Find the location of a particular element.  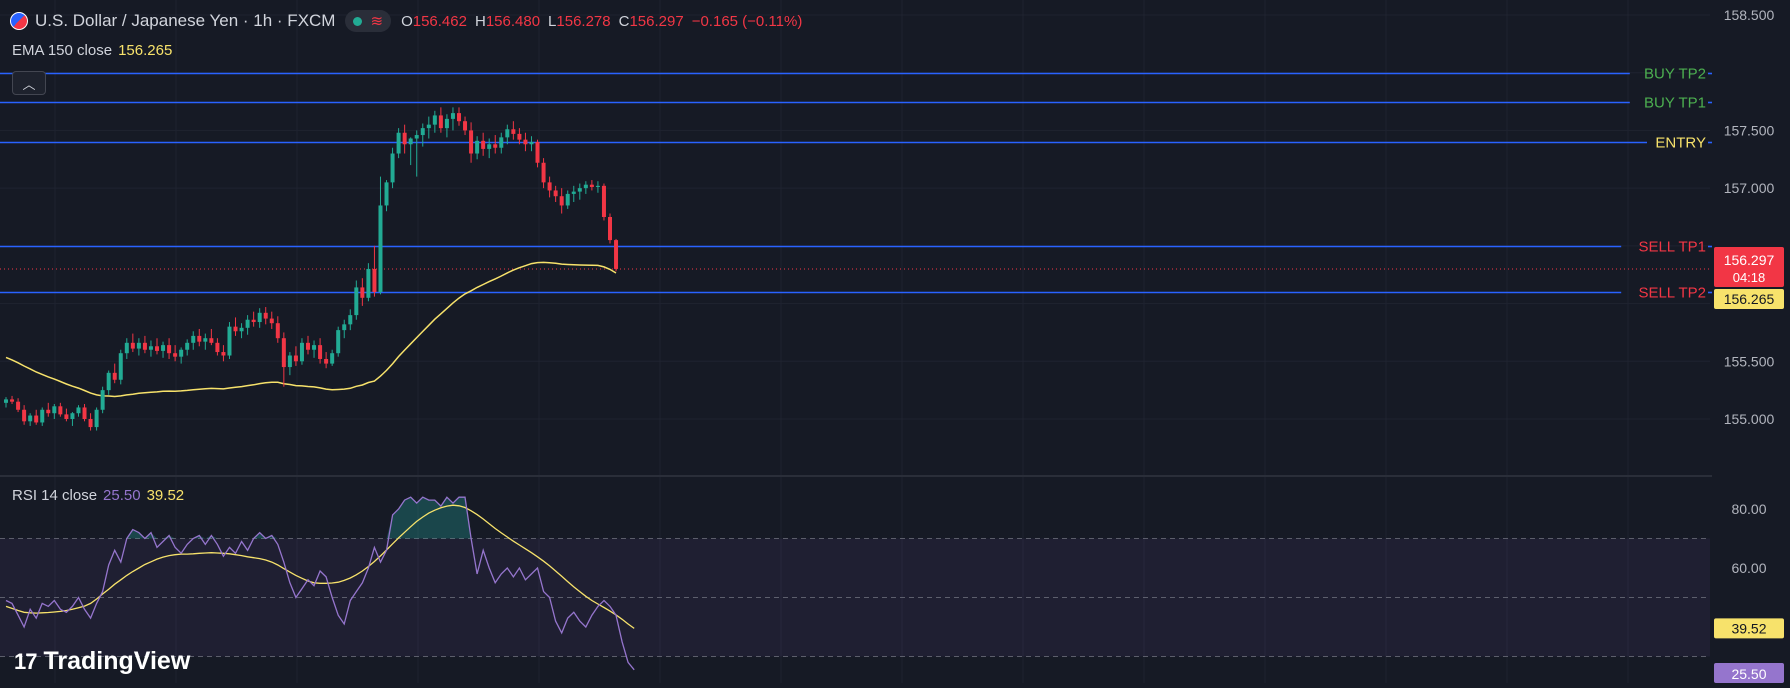

rsi-value-badge: 25.50 is located at coordinates (1749, 673).